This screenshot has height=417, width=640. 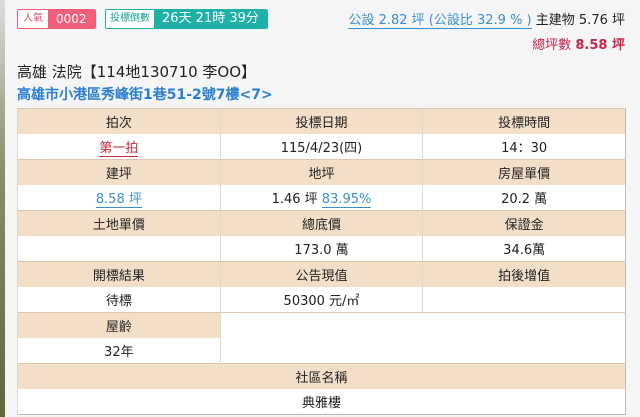 I want to click on header-cell: 建坪, so click(x=119, y=172).